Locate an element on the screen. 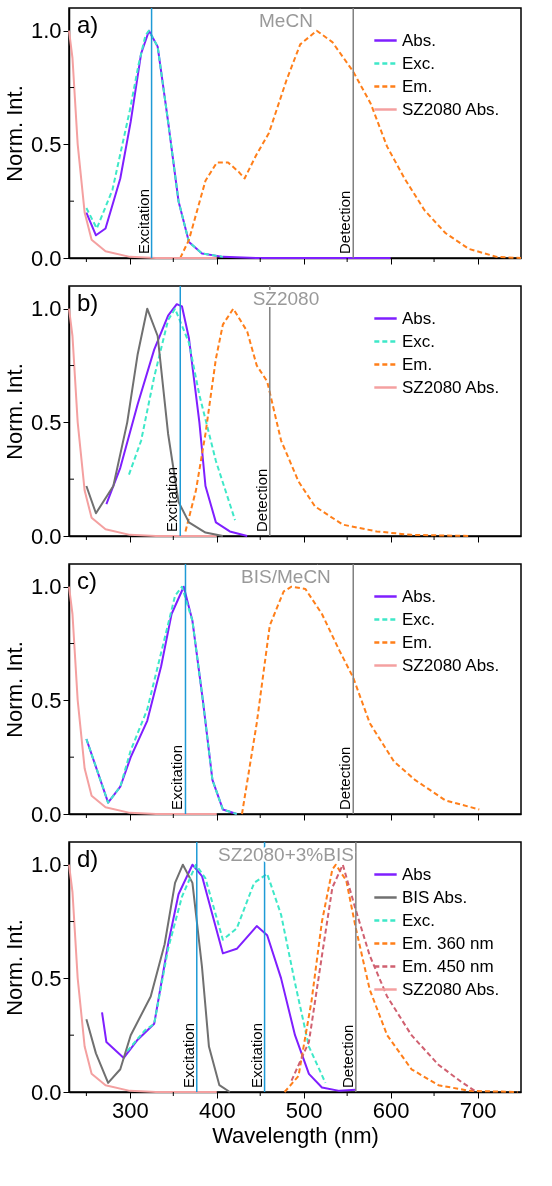 This screenshot has width=552, height=1186. x-tick-label: 600 is located at coordinates (391, 1110).